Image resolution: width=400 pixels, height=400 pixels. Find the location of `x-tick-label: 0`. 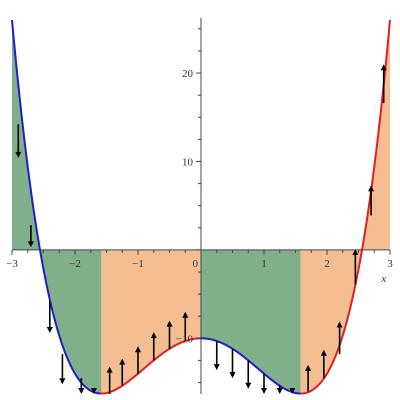

x-tick-label: 0 is located at coordinates (196, 264).